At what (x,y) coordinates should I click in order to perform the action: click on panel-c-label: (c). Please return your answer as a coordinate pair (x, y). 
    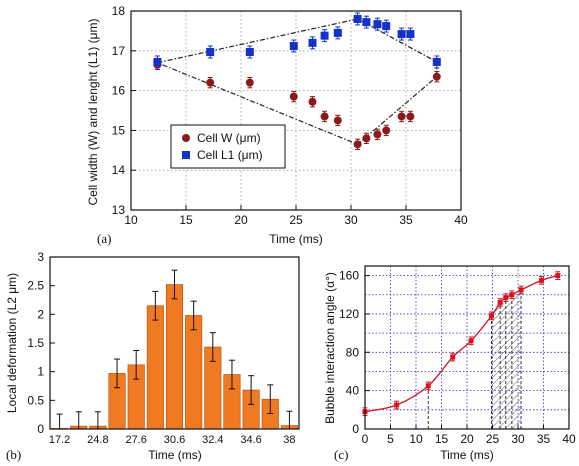
    Looking at the image, I should click on (341, 454).